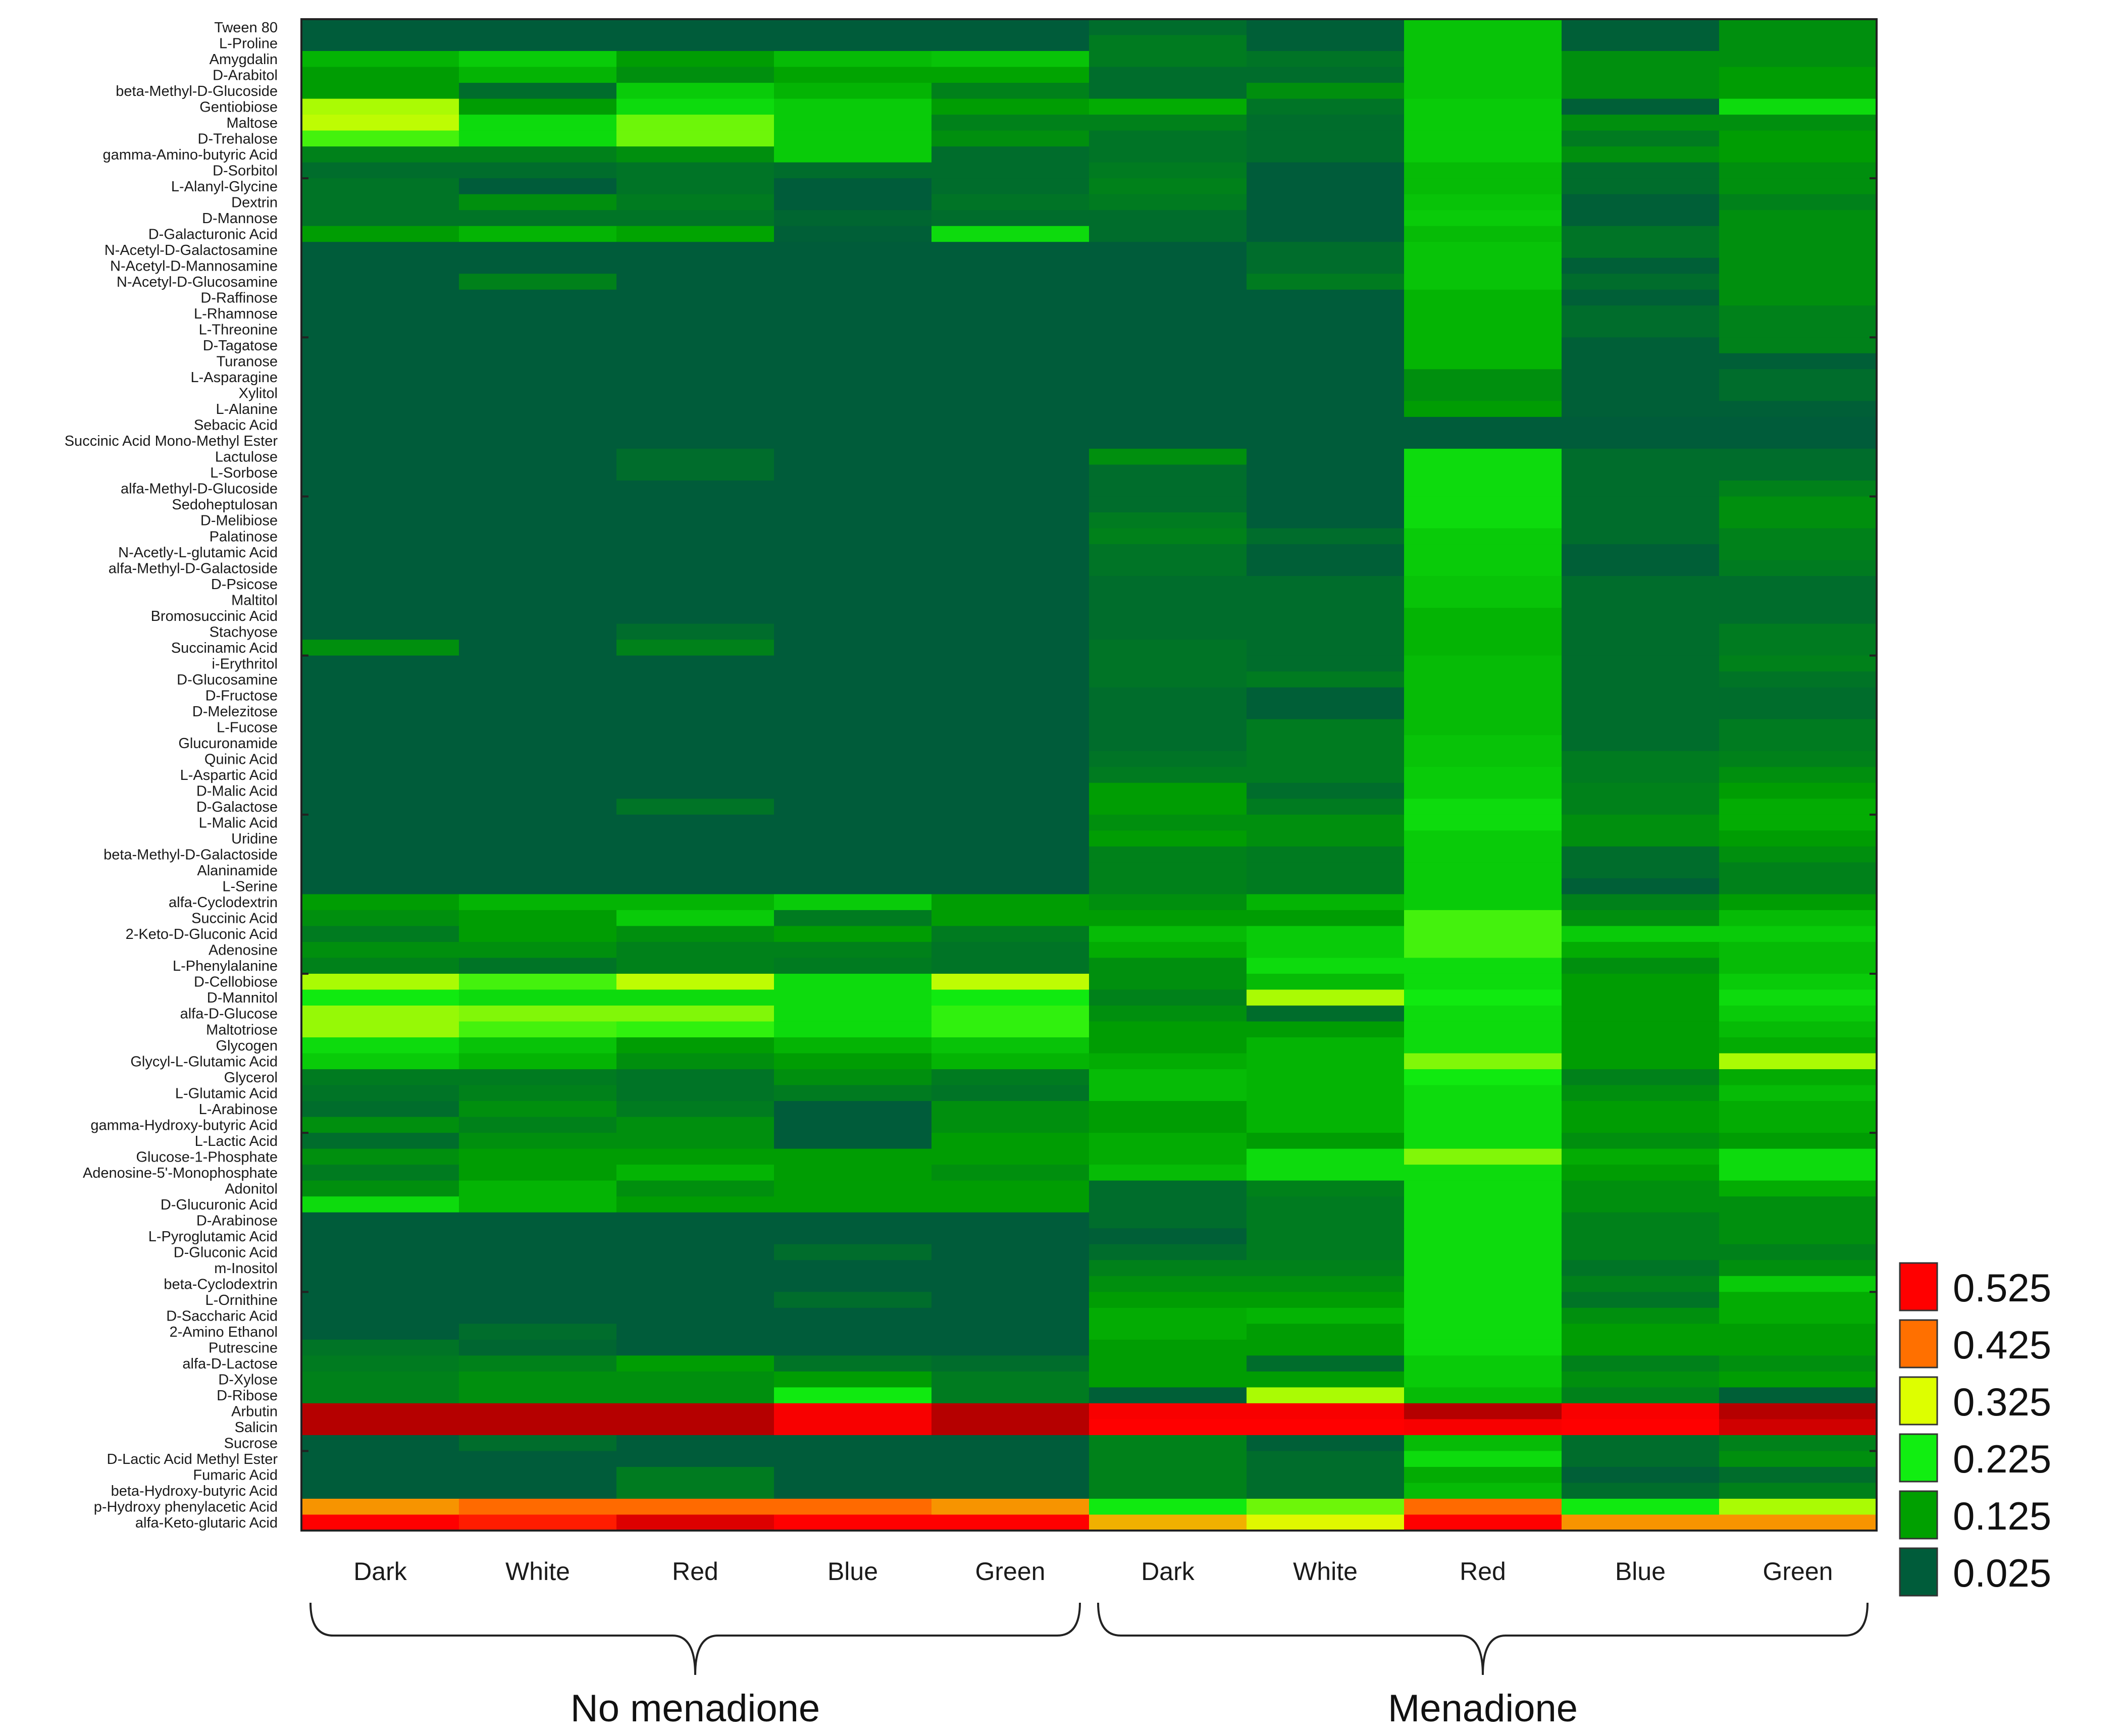  Describe the element at coordinates (240, 219) in the screenshot. I see `row-label: D-Mannose` at that location.